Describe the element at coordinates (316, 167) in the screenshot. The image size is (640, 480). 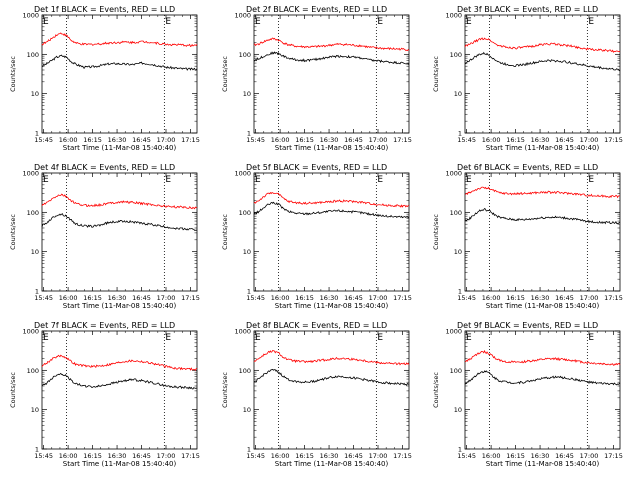
I see `chart-title: Det 5f BLACK = Events, RED = LLD` at that location.